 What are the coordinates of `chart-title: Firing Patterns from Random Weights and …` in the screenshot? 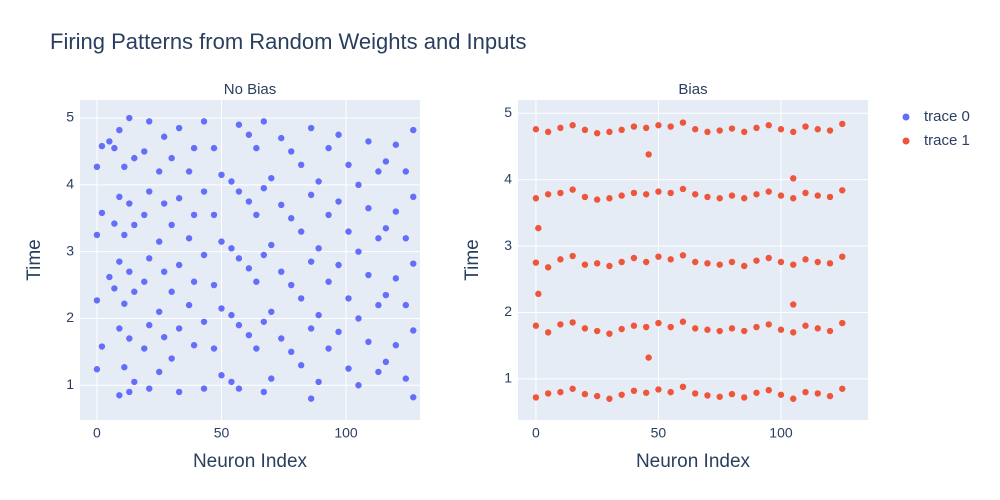 It's located at (288, 41).